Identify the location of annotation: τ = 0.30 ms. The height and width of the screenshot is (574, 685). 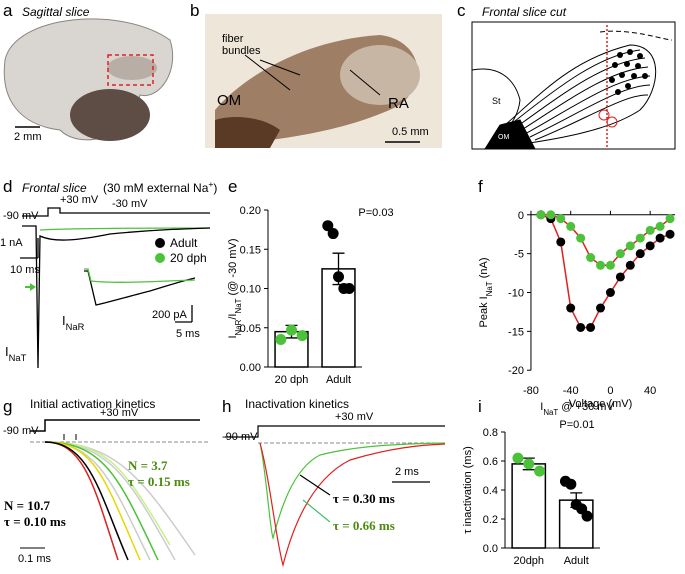
(364, 498).